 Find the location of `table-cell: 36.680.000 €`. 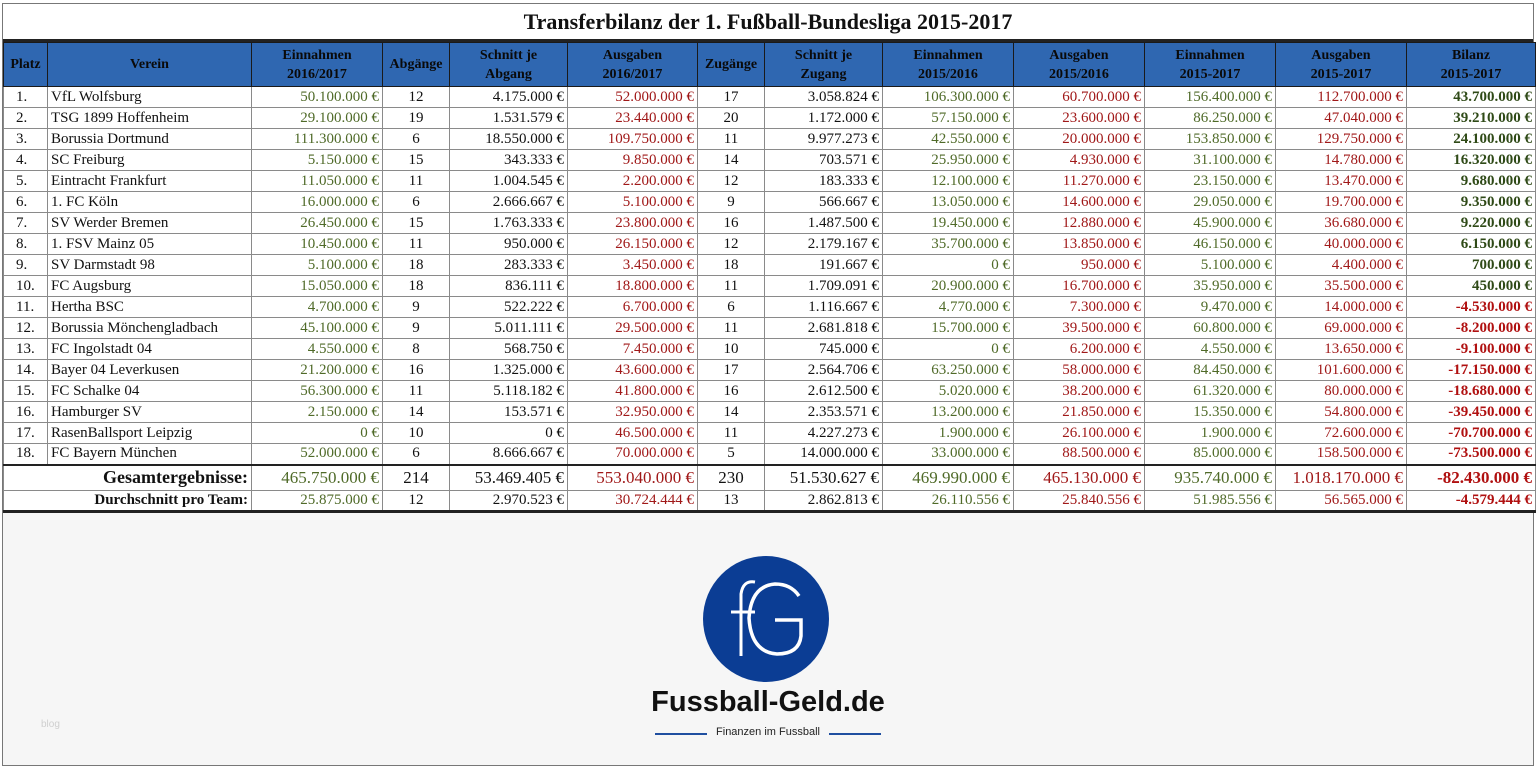

table-cell: 36.680.000 € is located at coordinates (1341, 223).